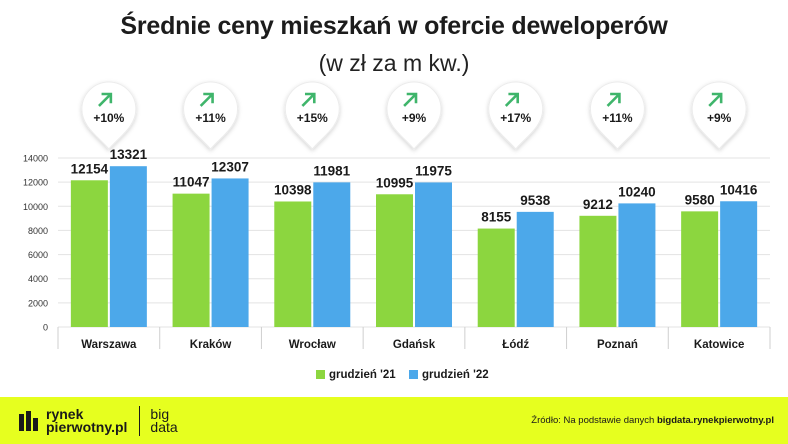 Image resolution: width=788 pixels, height=444 pixels. Describe the element at coordinates (35, 159) in the screenshot. I see `y-tick-label: 14000` at that location.